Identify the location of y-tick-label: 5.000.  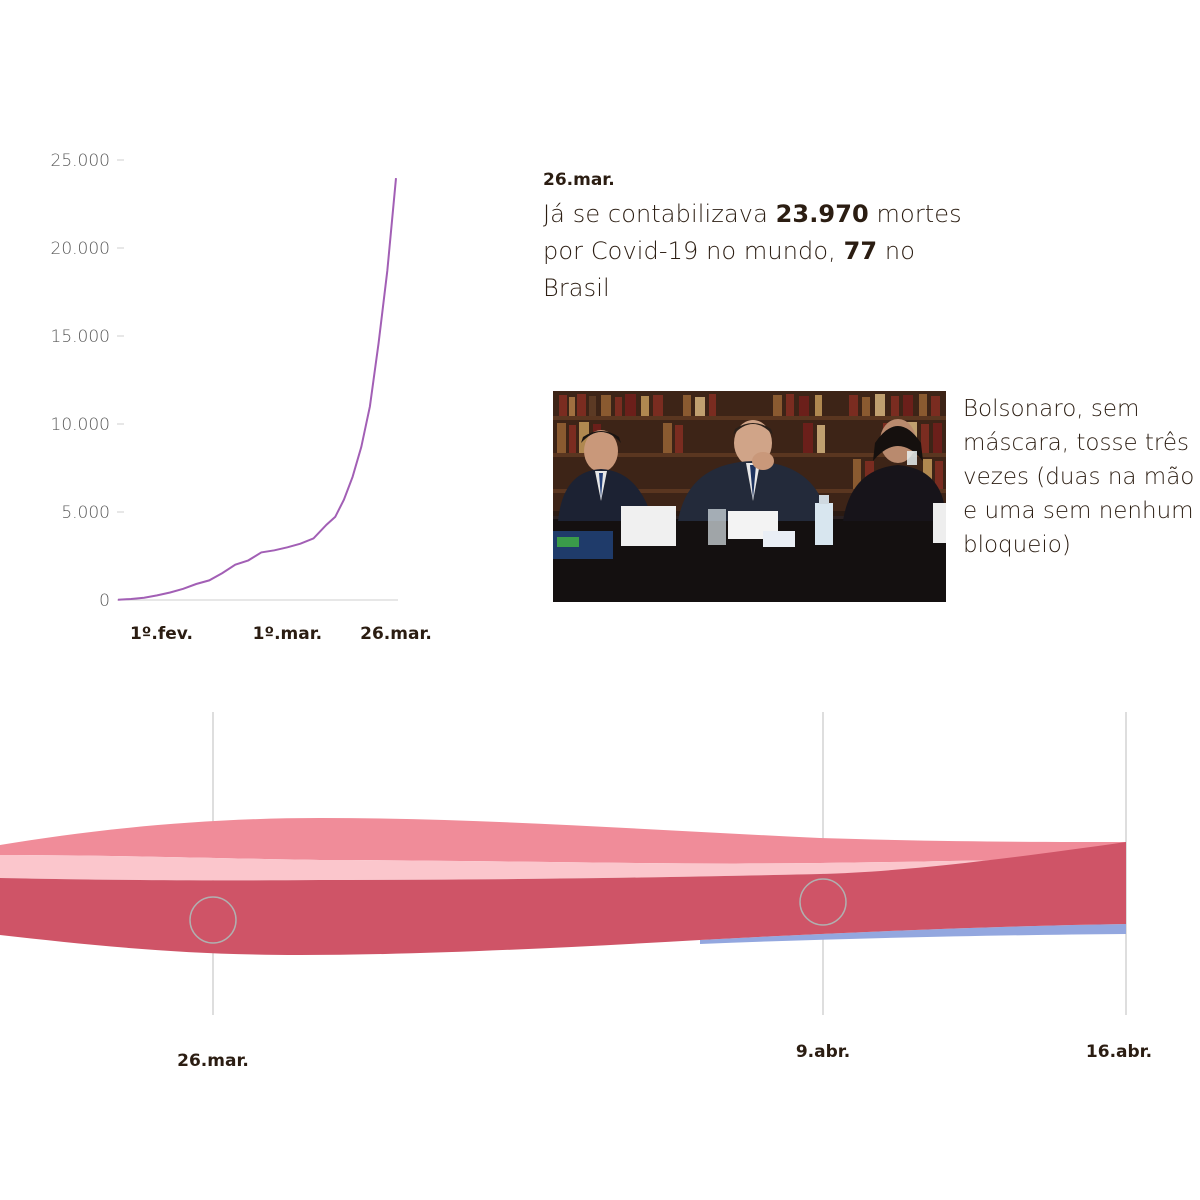
(85, 513).